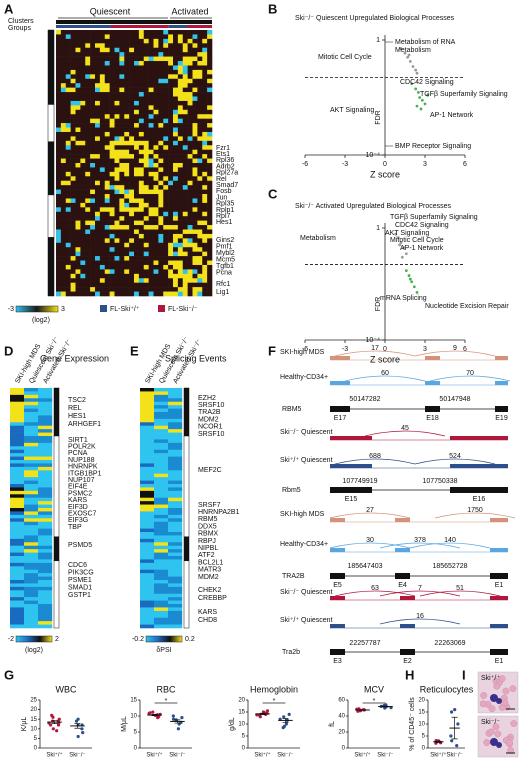  What do you see at coordinates (490, 722) in the screenshot?
I see `image-label: Ski⁻/⁻` at bounding box center [490, 722].